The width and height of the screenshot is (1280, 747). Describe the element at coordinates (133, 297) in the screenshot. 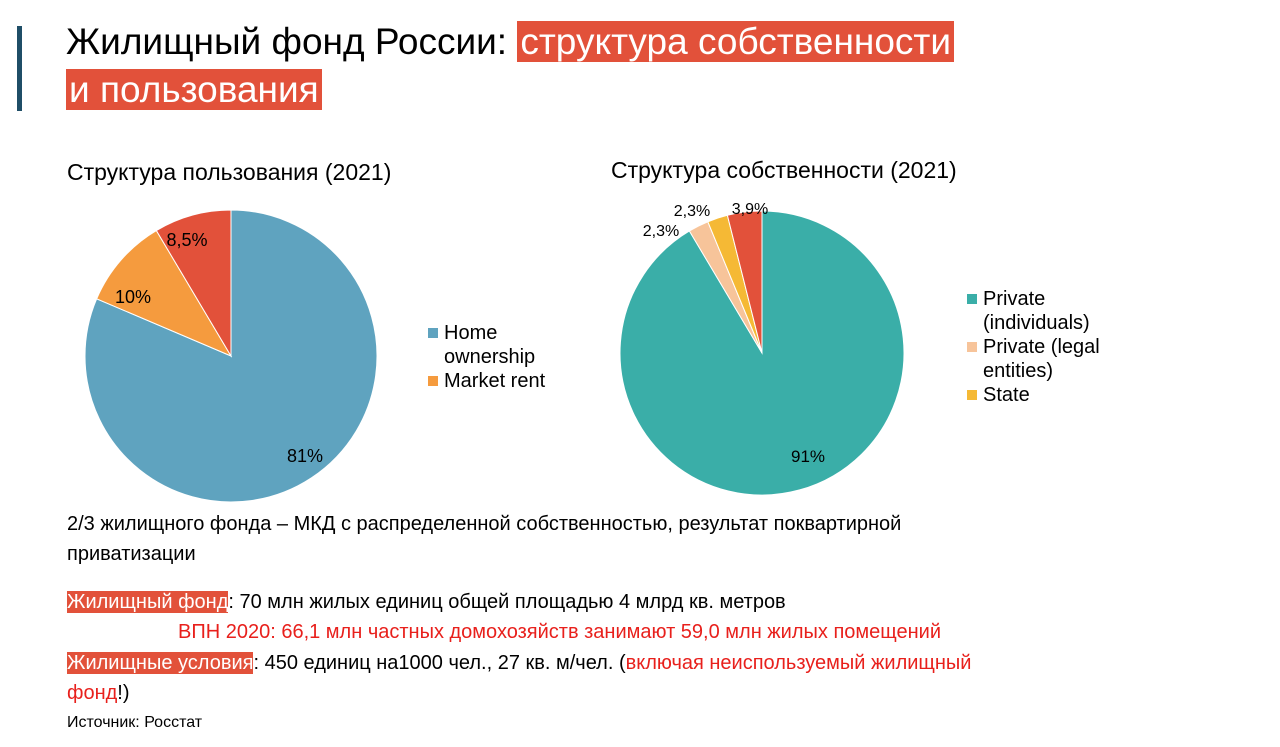

I see `usage-data-label-1: 10%` at that location.